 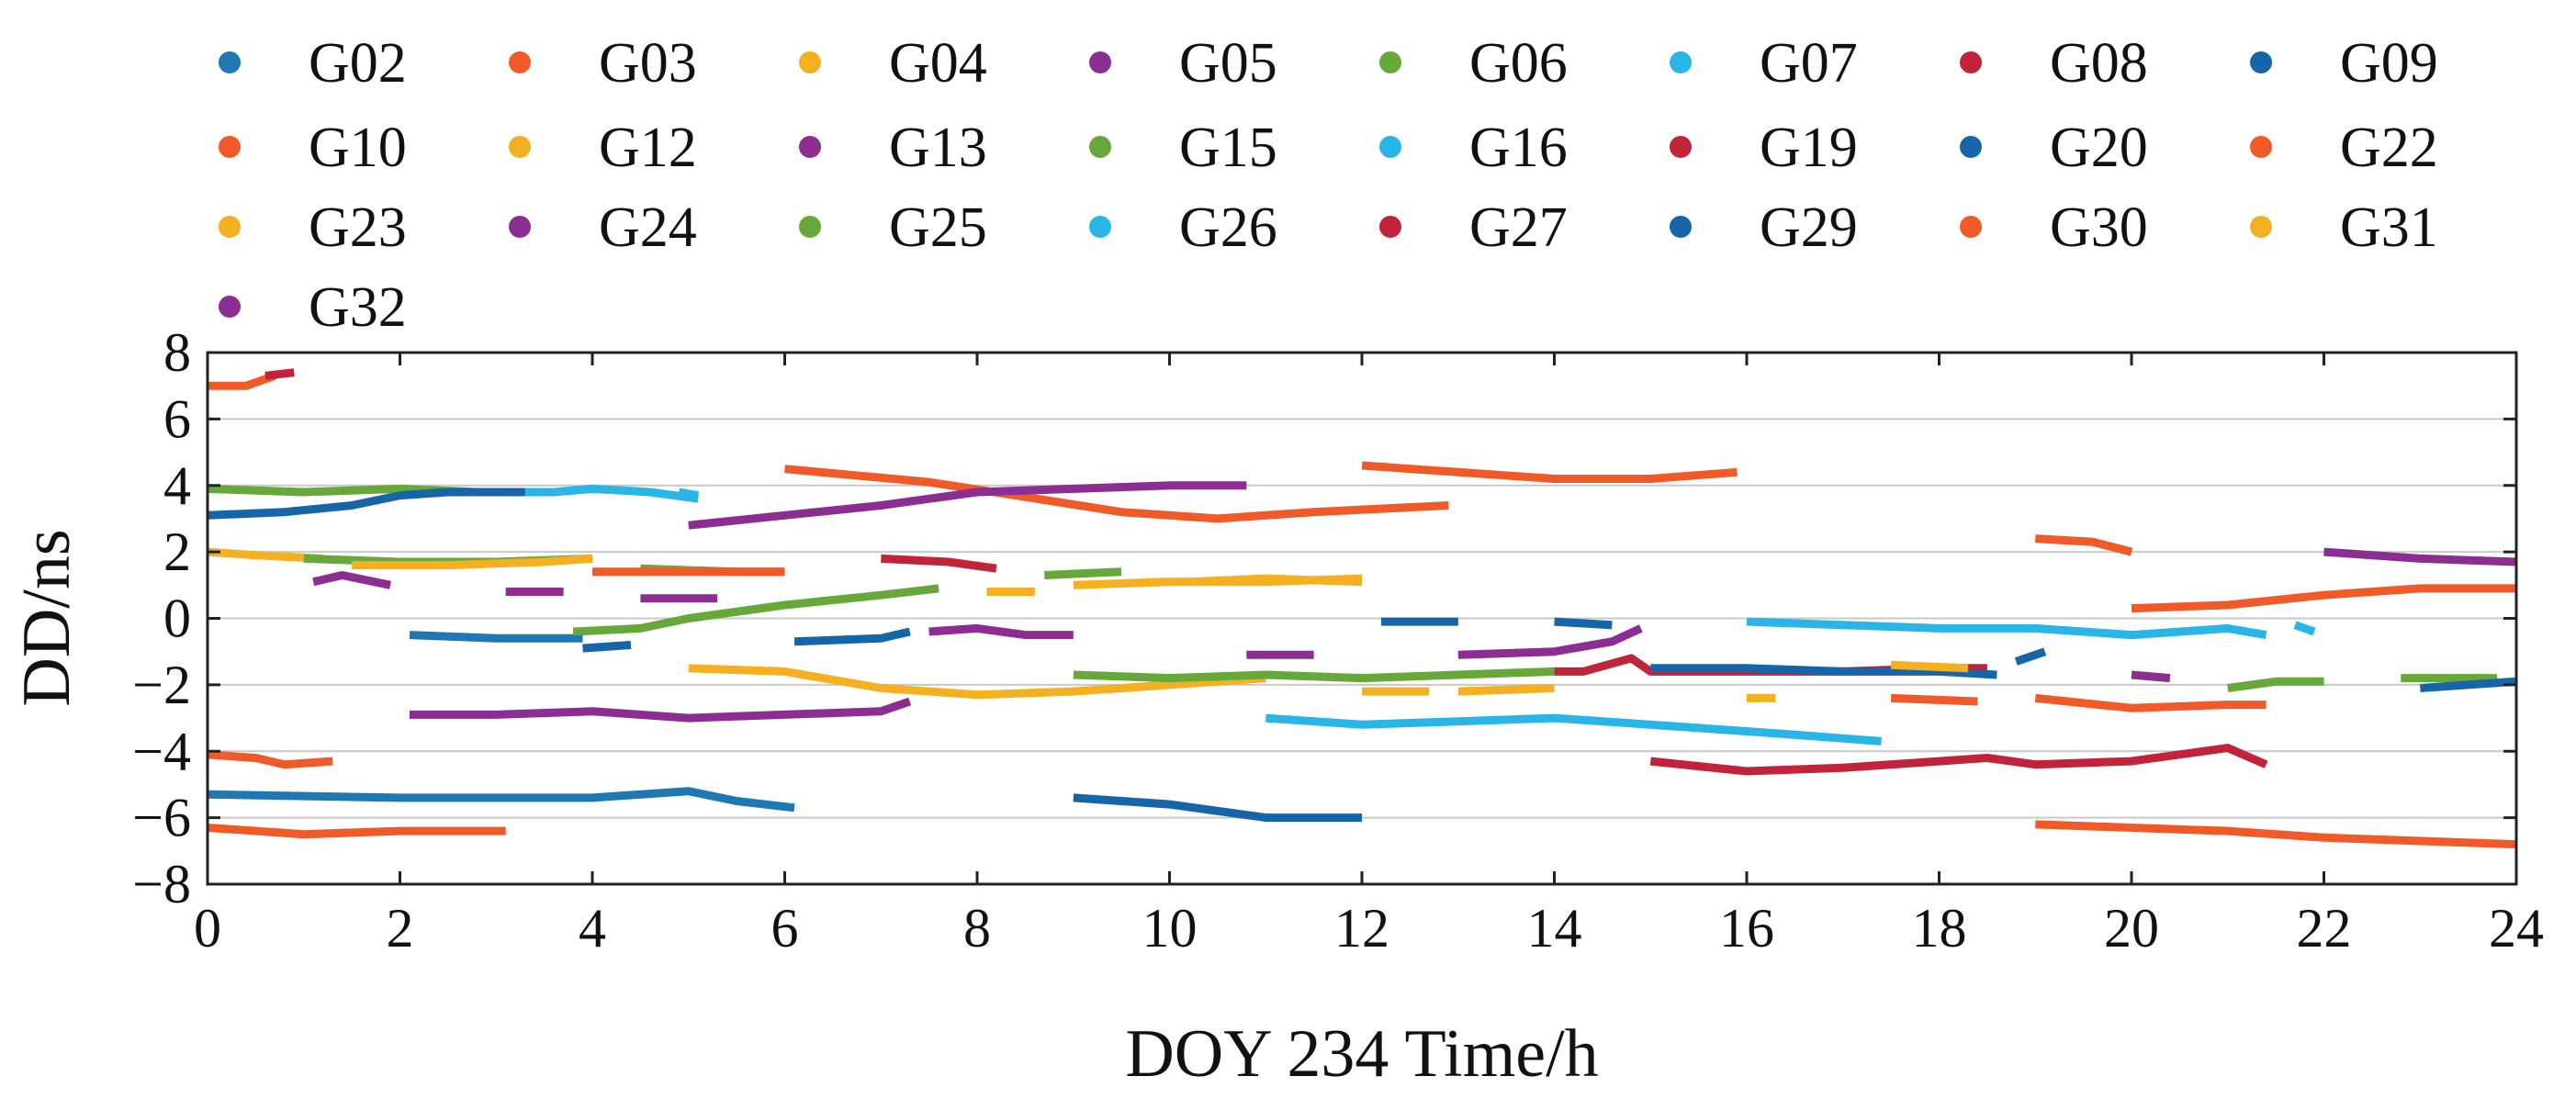 What do you see at coordinates (177, 418) in the screenshot?
I see `y-tick-label: 6` at bounding box center [177, 418].